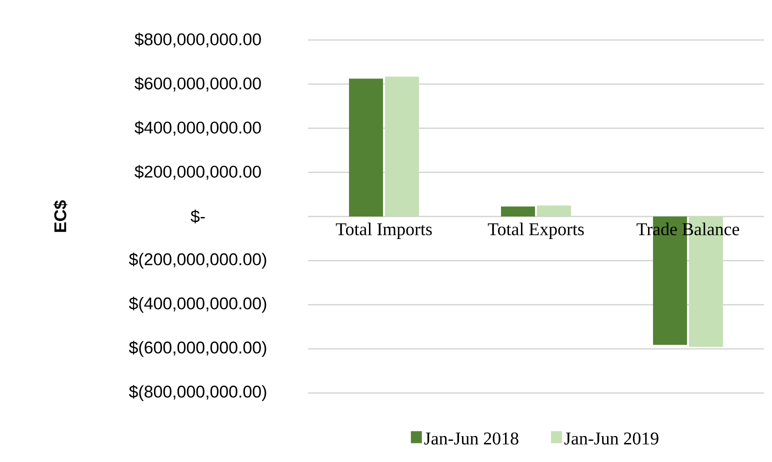 The image size is (772, 462). Describe the element at coordinates (197, 128) in the screenshot. I see `y-tick-label: $400,000,000.00` at that location.